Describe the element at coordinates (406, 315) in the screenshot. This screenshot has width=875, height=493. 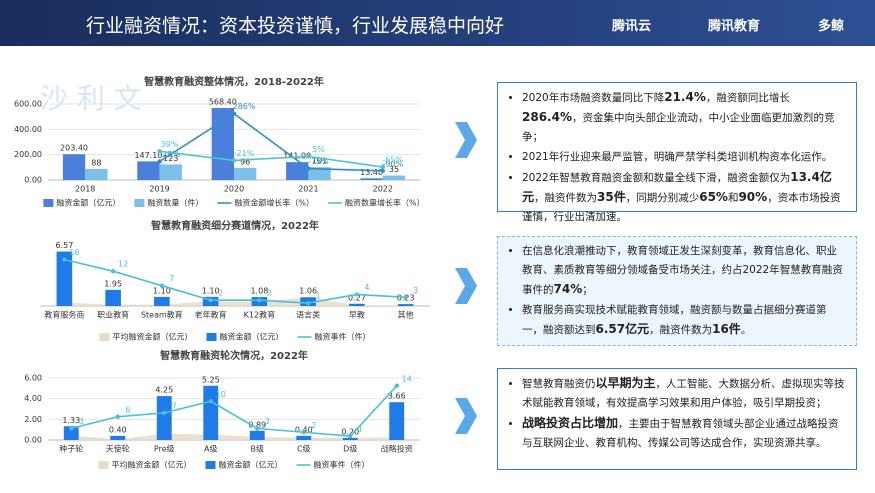
I see `x-tick-label: 其他` at that location.